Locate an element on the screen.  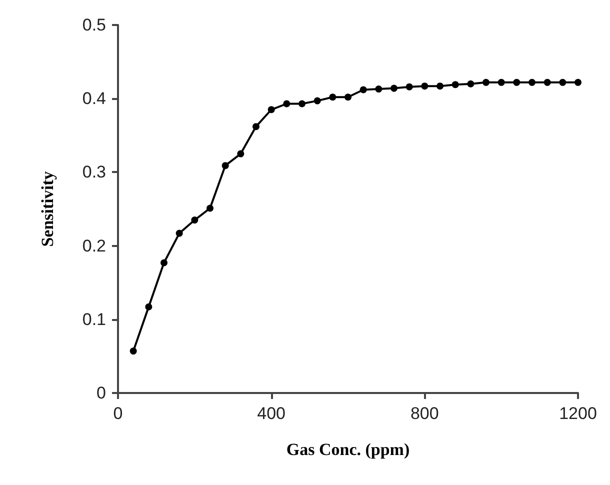
x-tick-label: 400 is located at coordinates (271, 413).